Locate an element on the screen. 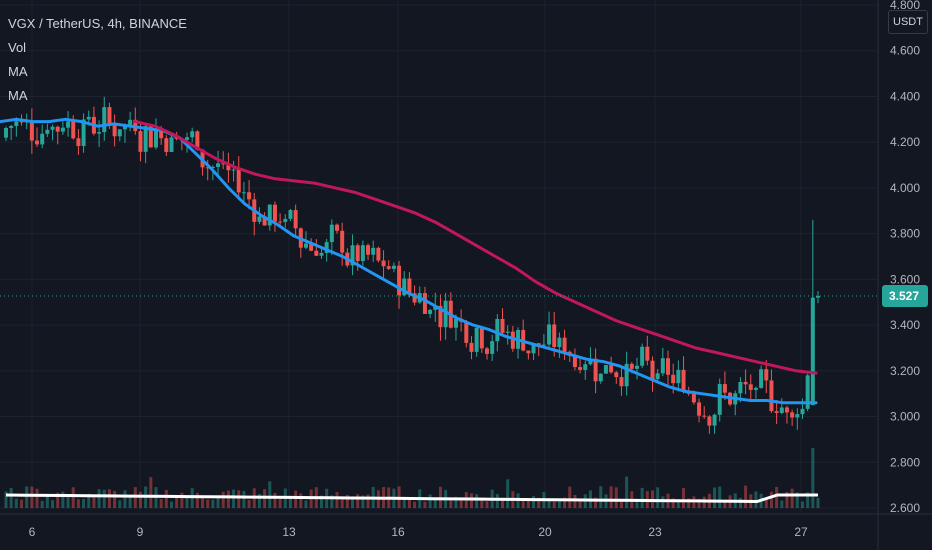 The width and height of the screenshot is (932, 550). volume-indicator-label: Vol is located at coordinates (17, 47).